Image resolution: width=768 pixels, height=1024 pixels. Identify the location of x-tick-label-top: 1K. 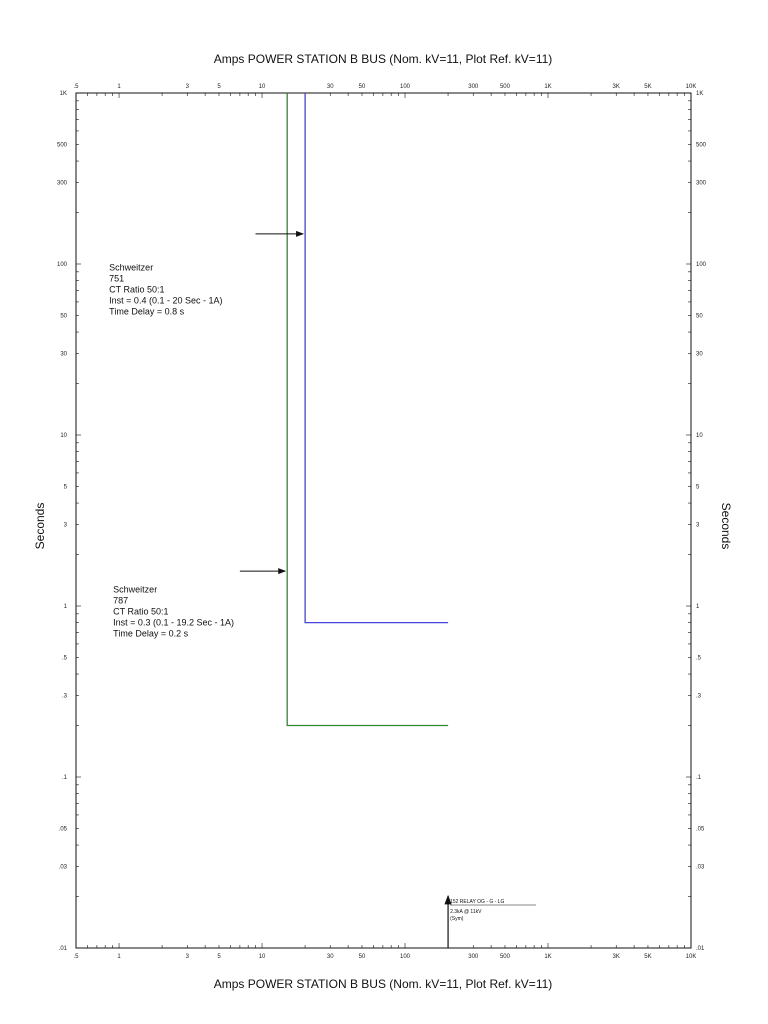
(547, 87).